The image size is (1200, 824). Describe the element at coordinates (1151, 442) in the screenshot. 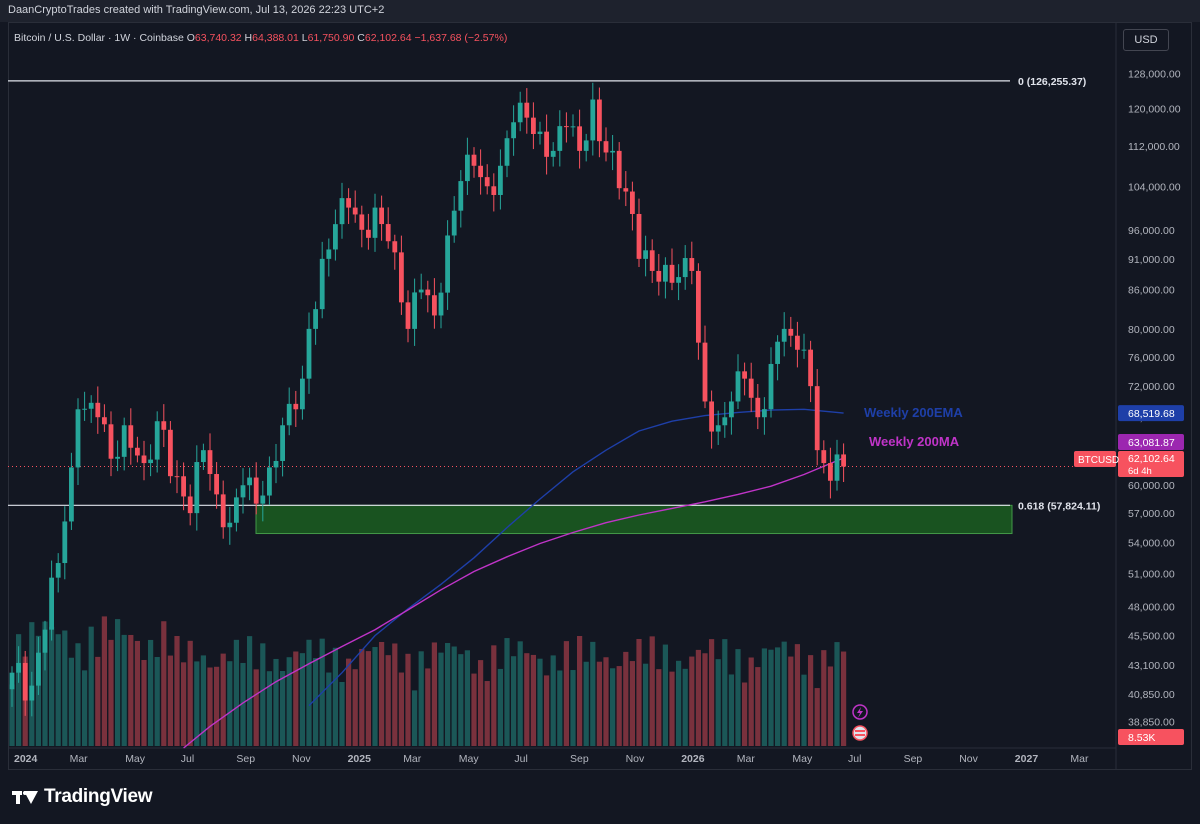

I see `ma-price-tag-bg` at that location.